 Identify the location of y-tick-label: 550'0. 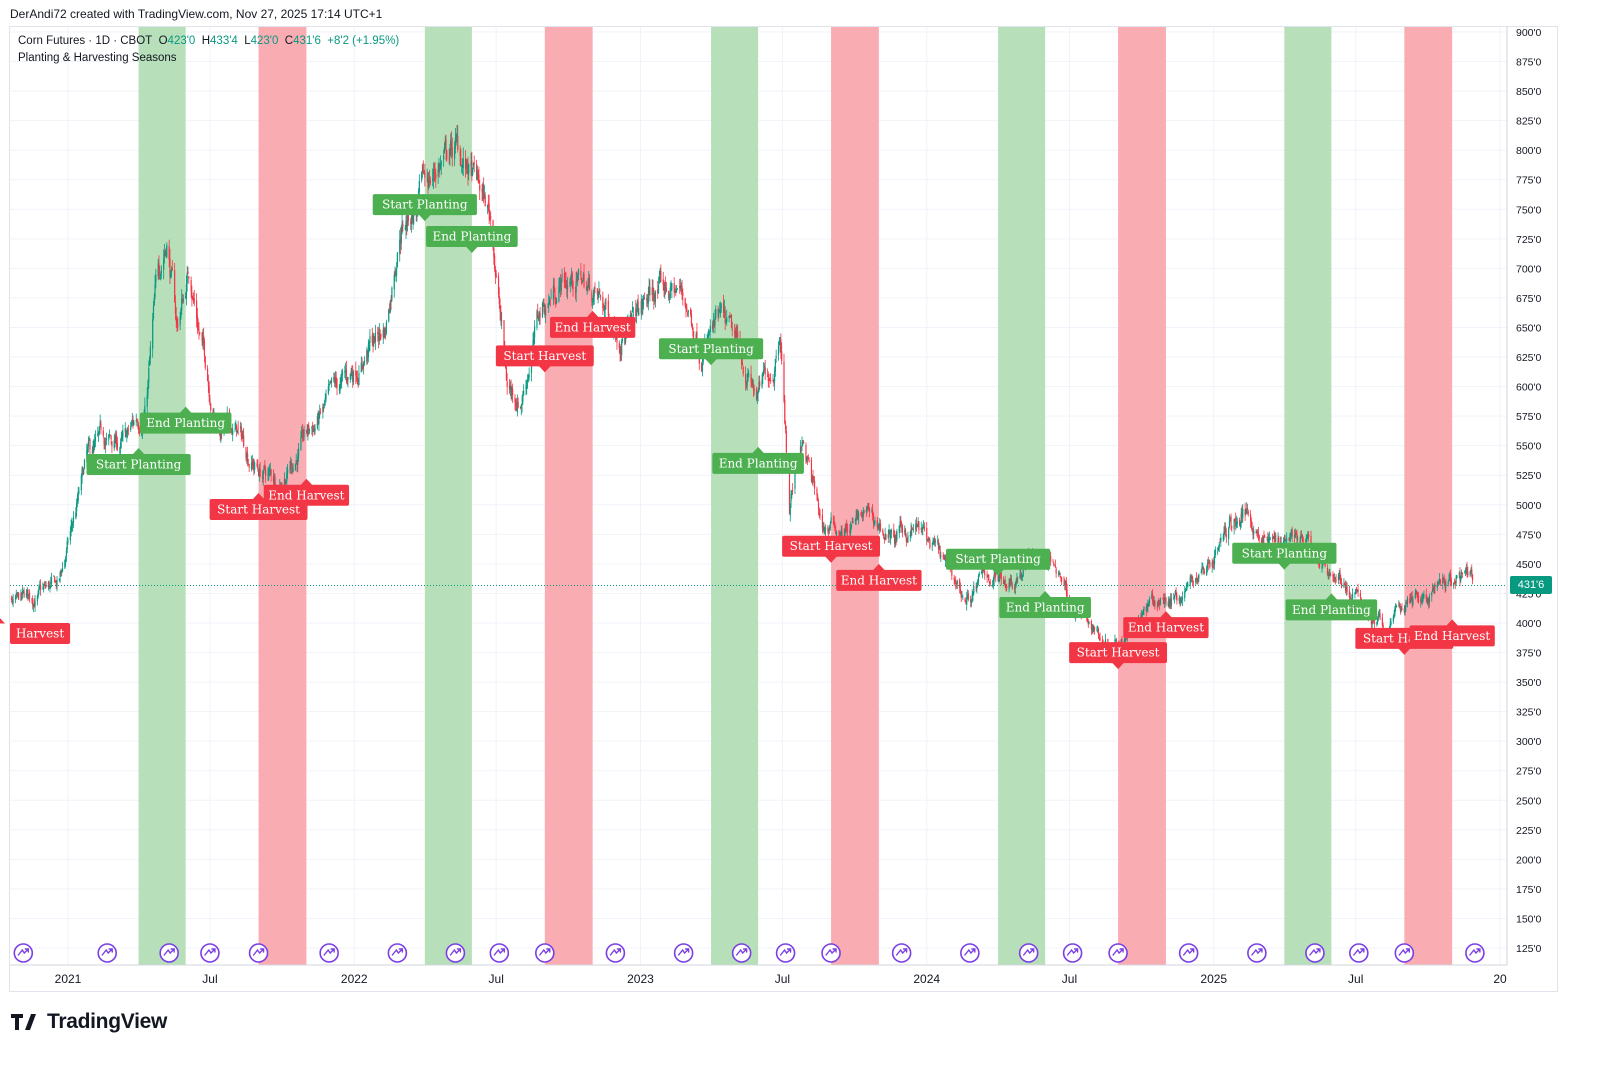
(1529, 447).